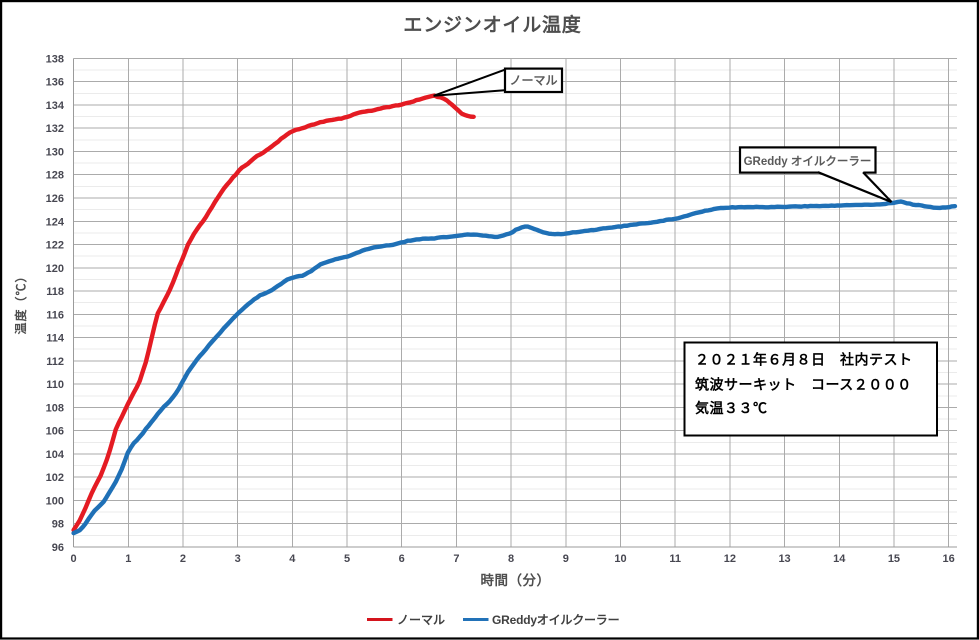 Image resolution: width=979 pixels, height=640 pixels. What do you see at coordinates (804, 360) in the screenshot?
I see `svg-text: ２０２１年６月８日 社内テスト` at bounding box center [804, 360].